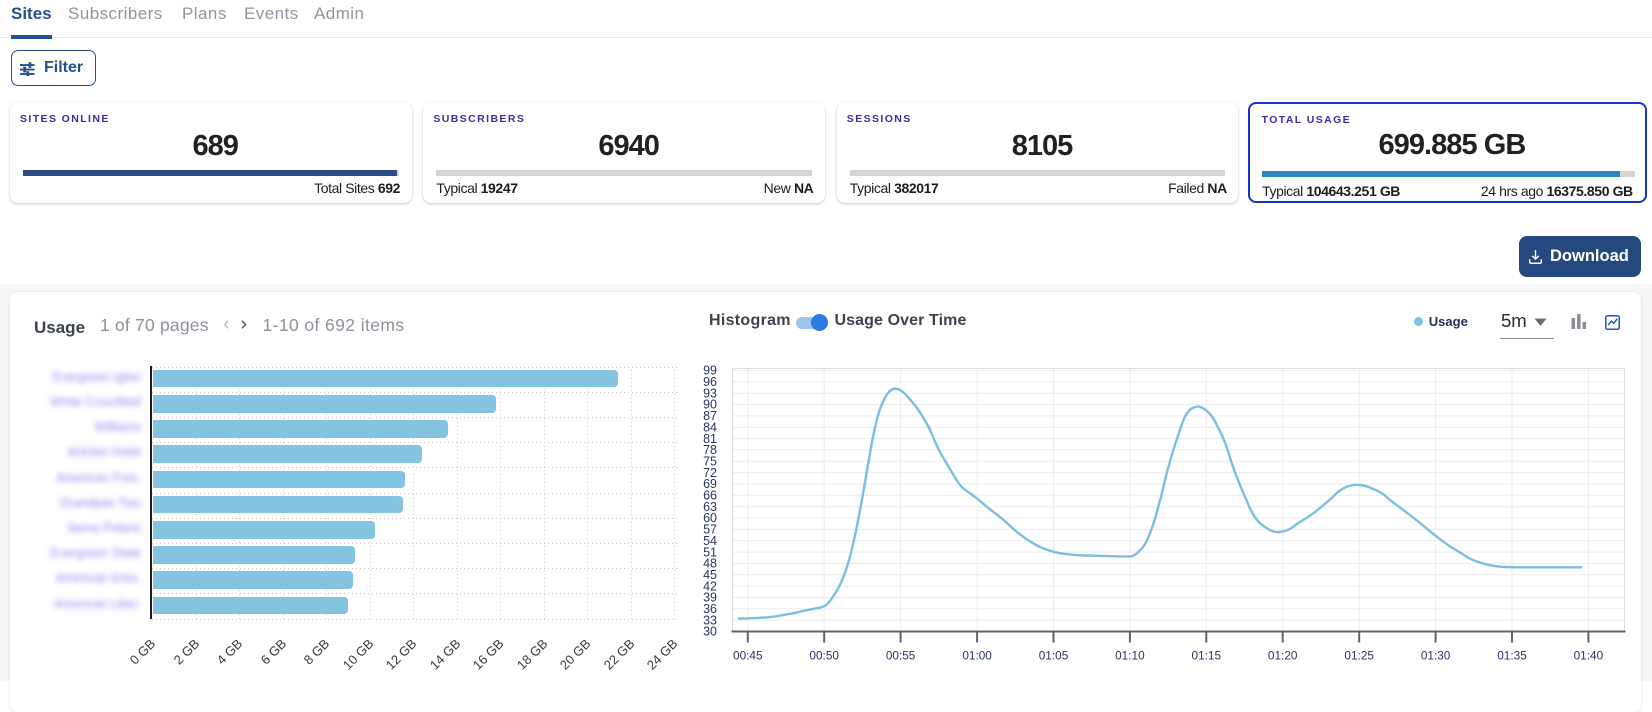  Describe the element at coordinates (710, 496) in the screenshot. I see `svg-text: 66` at that location.